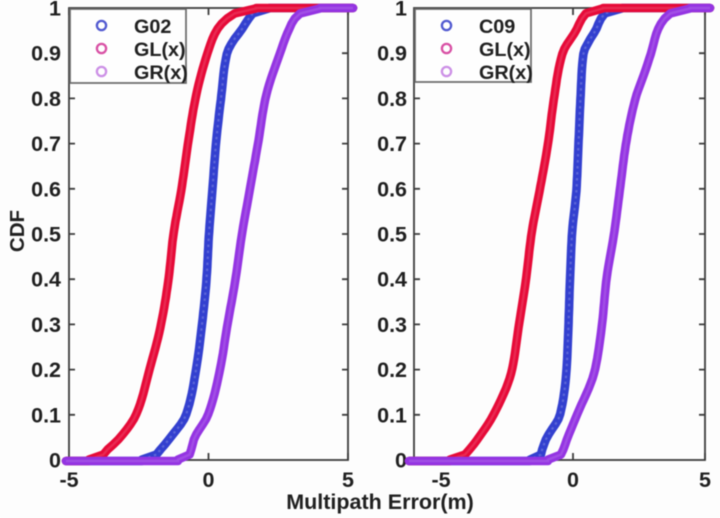 This screenshot has width=720, height=518. I want to click on svg-text: Multipath Error(m), so click(380, 502).